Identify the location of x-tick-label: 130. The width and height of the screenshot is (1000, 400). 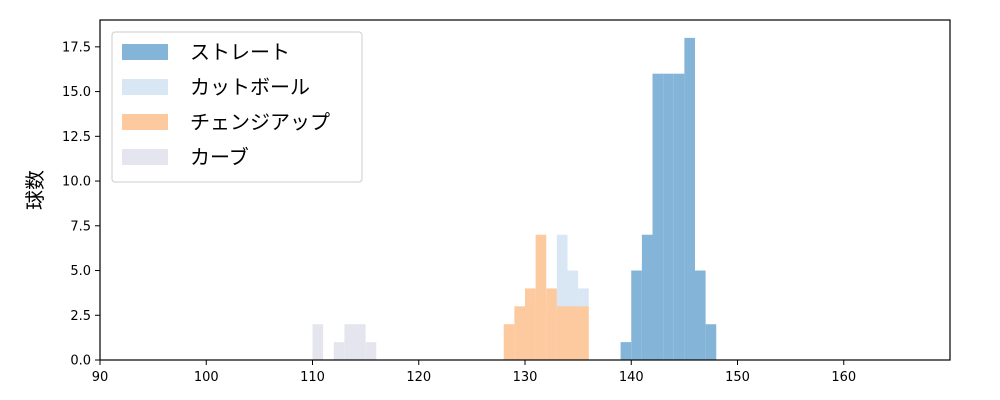
(525, 377).